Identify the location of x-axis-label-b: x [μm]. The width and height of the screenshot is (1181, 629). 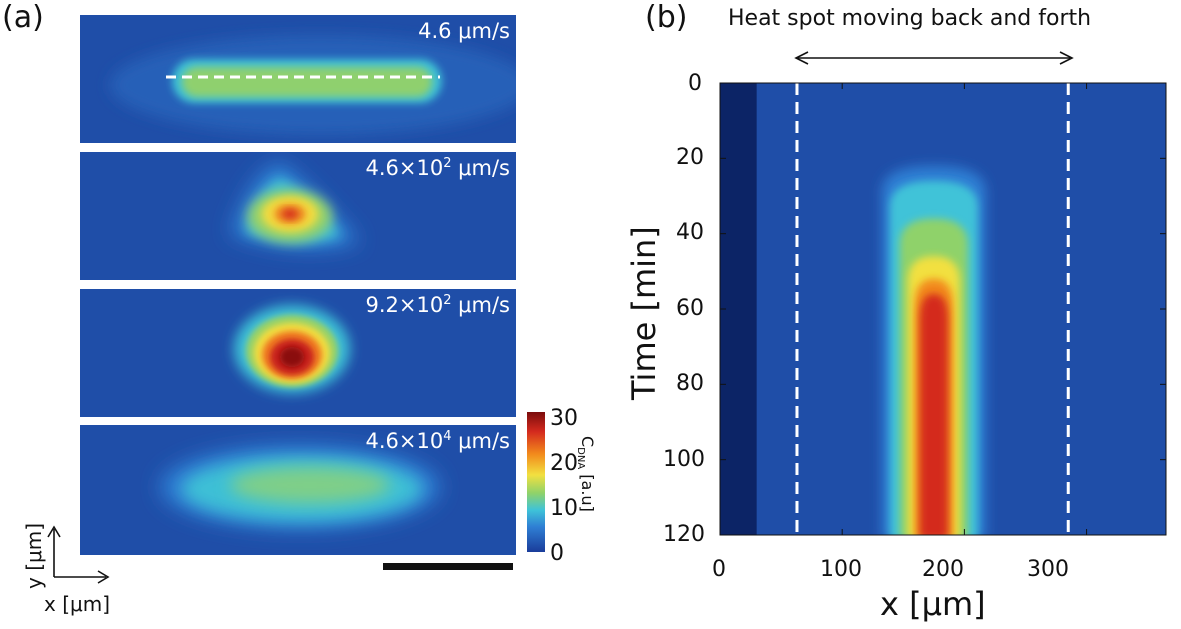
(933, 604).